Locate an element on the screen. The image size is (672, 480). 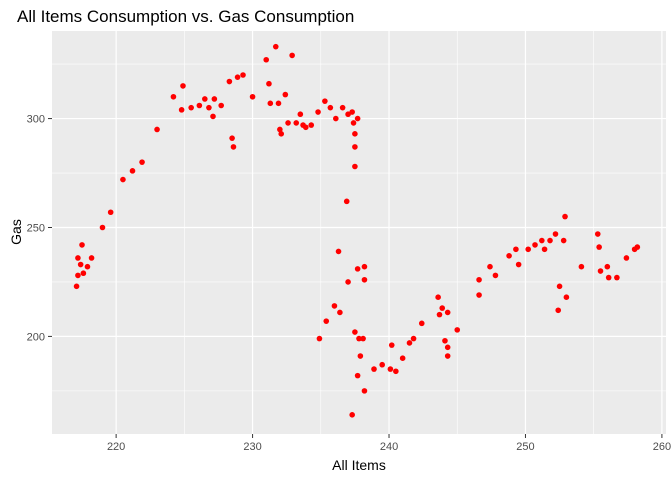
x-tick-label: 260 is located at coordinates (662, 447).